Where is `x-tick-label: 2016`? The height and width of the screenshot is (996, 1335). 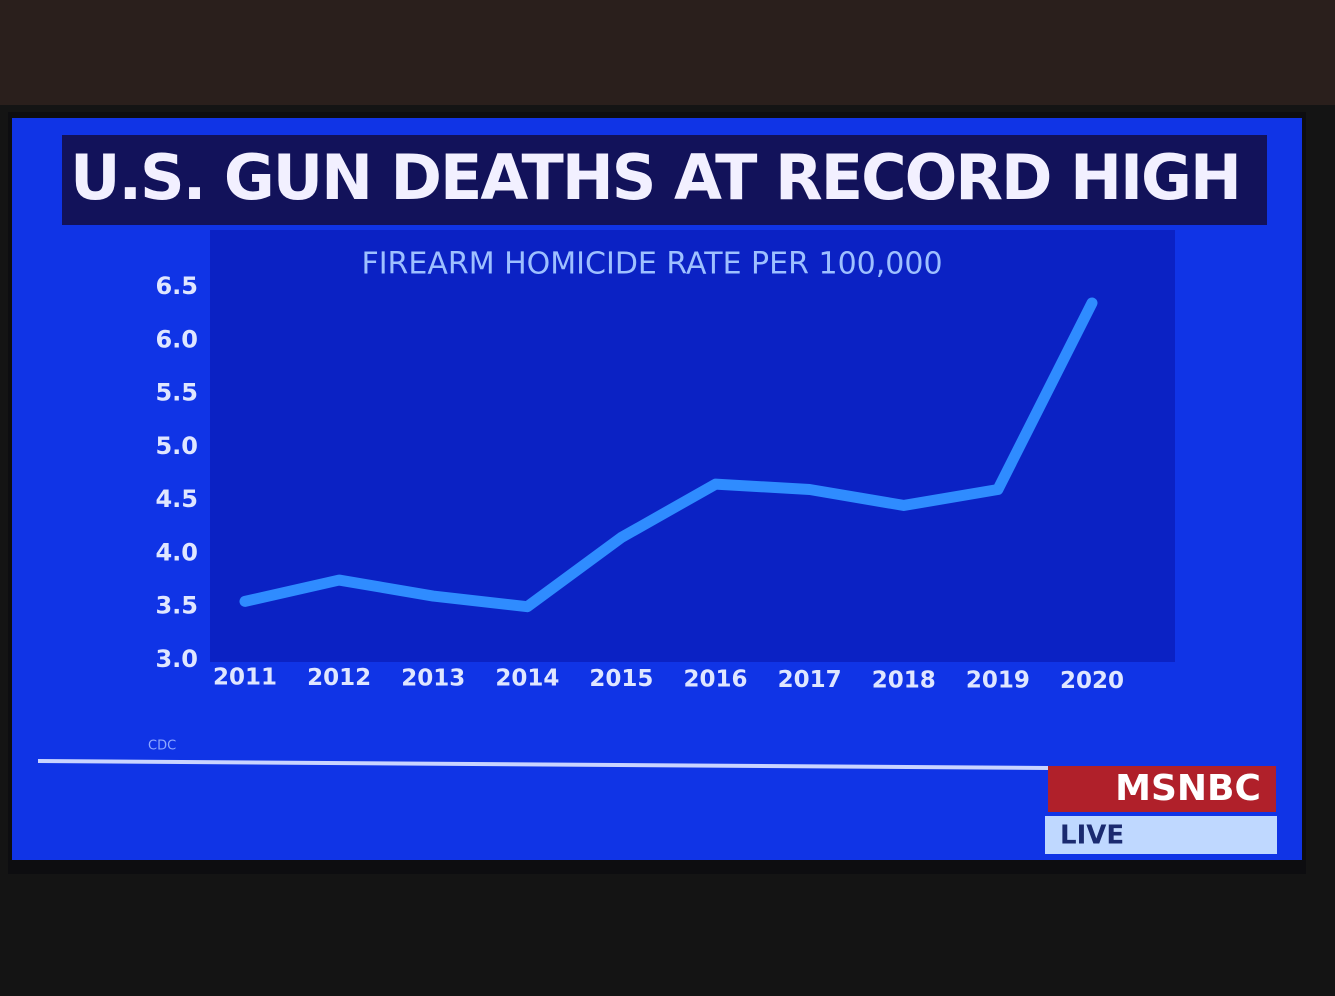 x-tick-label: 2016 is located at coordinates (716, 680).